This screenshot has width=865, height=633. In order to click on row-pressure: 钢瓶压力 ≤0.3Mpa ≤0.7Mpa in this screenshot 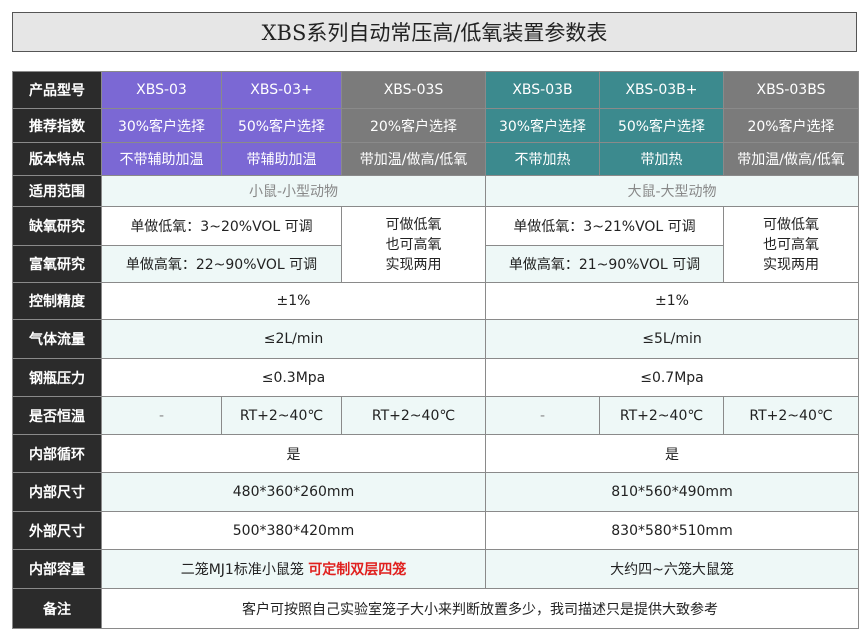, I will do `click(435, 377)`.